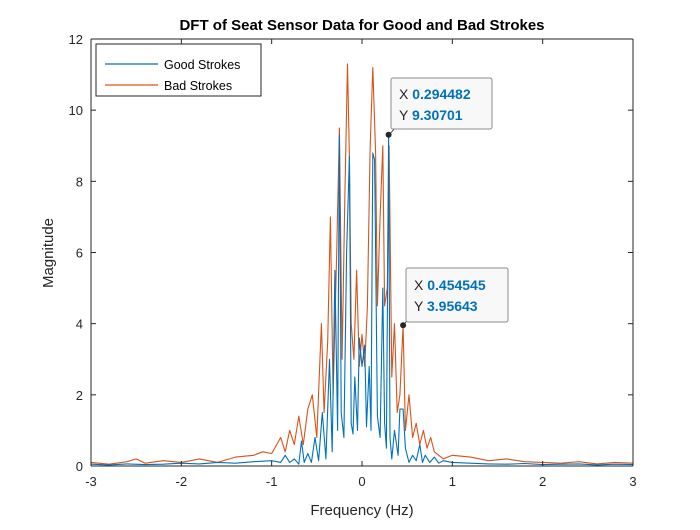  What do you see at coordinates (437, 115) in the screenshot?
I see `datatip-1-y-value: 9.30701` at bounding box center [437, 115].